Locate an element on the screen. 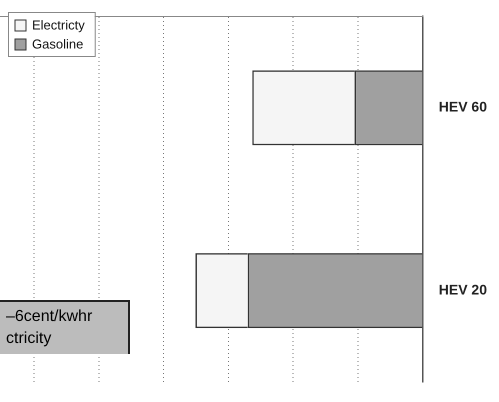  legend-label: Electricty is located at coordinates (59, 25).